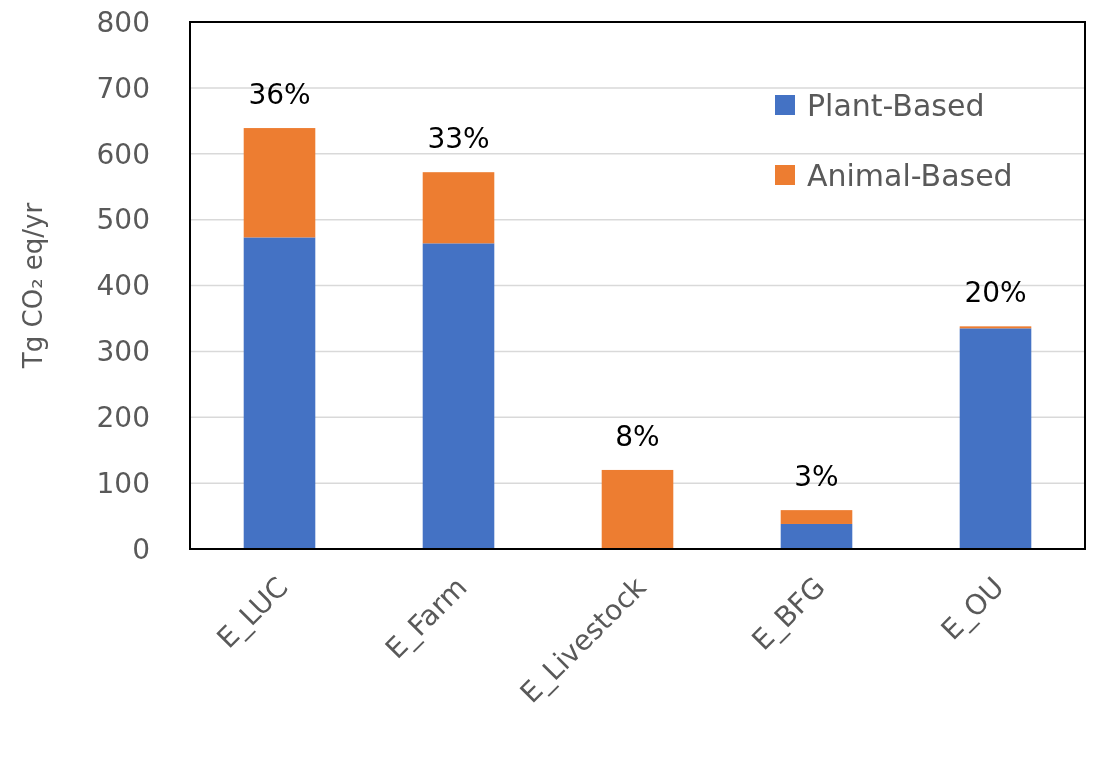 This screenshot has height=774, width=1119. Describe the element at coordinates (123, 220) in the screenshot. I see `y-tick-label: 500` at that location.